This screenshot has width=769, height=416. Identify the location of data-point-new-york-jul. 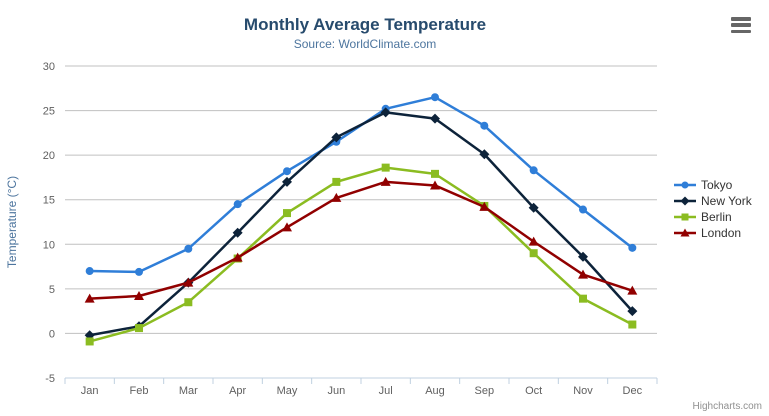
(385, 112).